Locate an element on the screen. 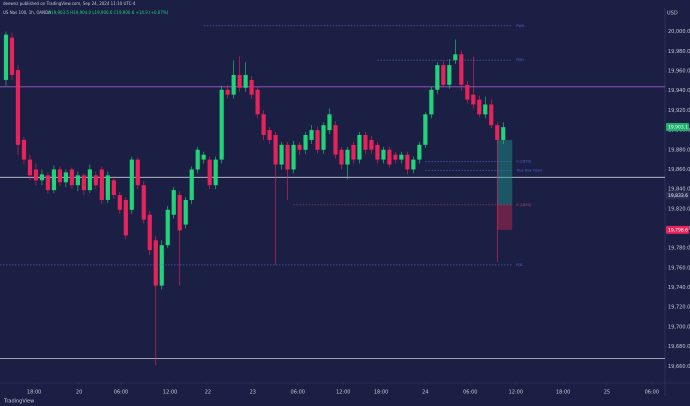 Image resolution: width=690 pixels, height=406 pixels. y-tick-label: 19,880.0 is located at coordinates (679, 150).